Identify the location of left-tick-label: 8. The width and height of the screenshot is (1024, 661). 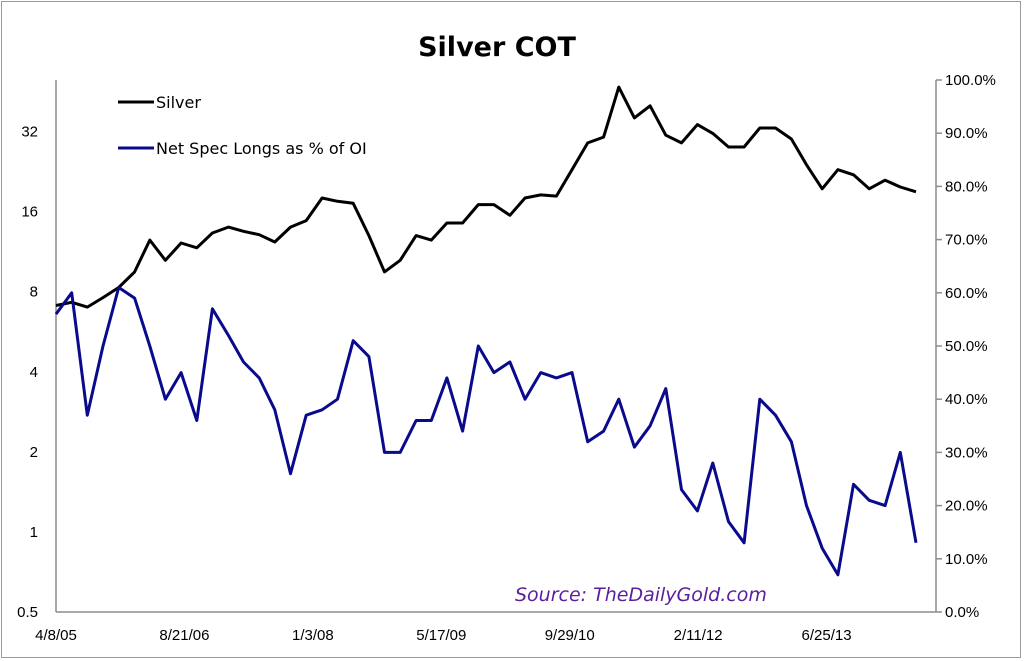
(34, 292).